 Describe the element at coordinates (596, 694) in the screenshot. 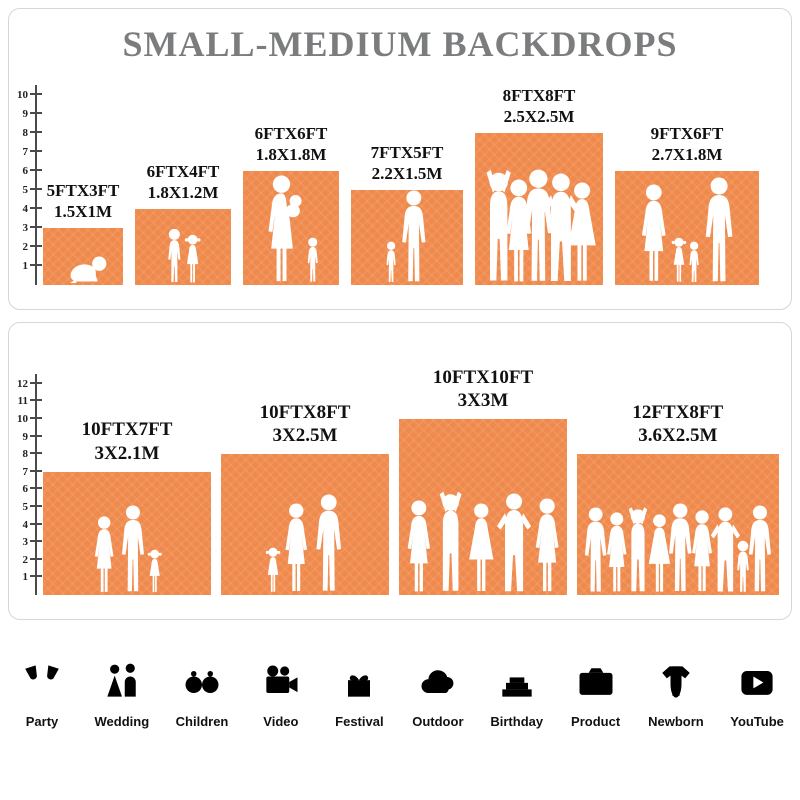

I see `category-product: Product` at that location.